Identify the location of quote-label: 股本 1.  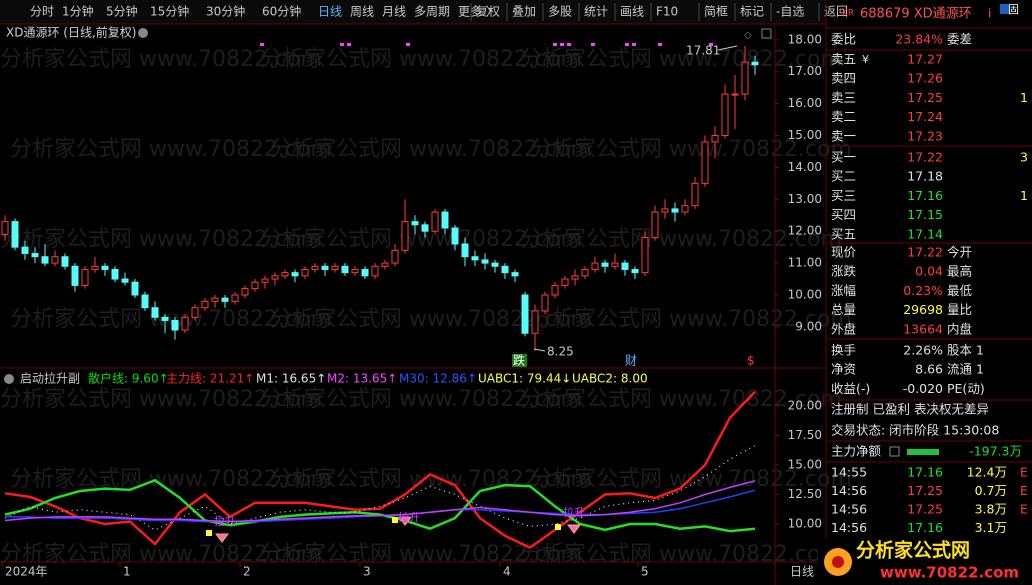
(965, 350).